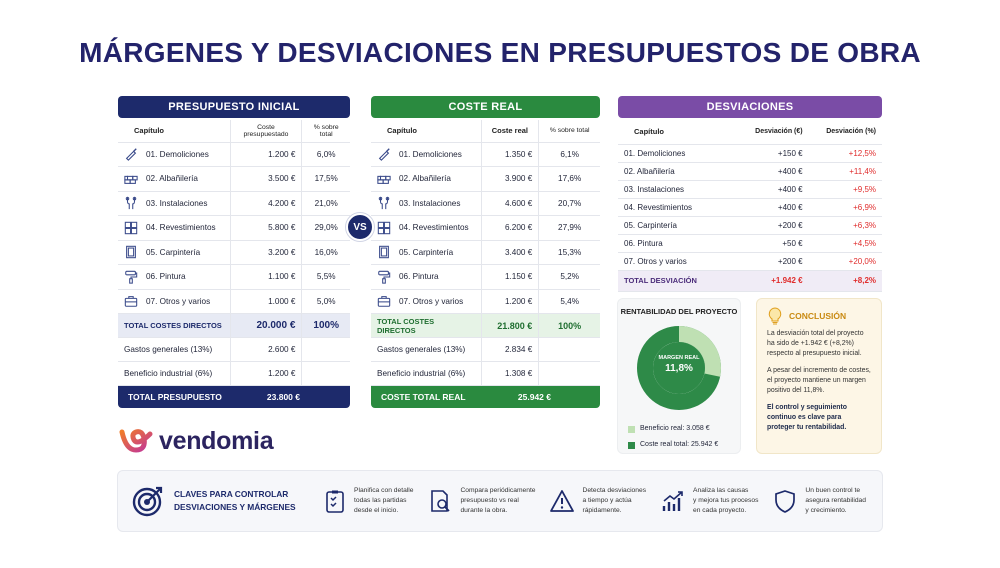 The height and width of the screenshot is (568, 1000). I want to click on margin-donut-chart, so click(679, 368).